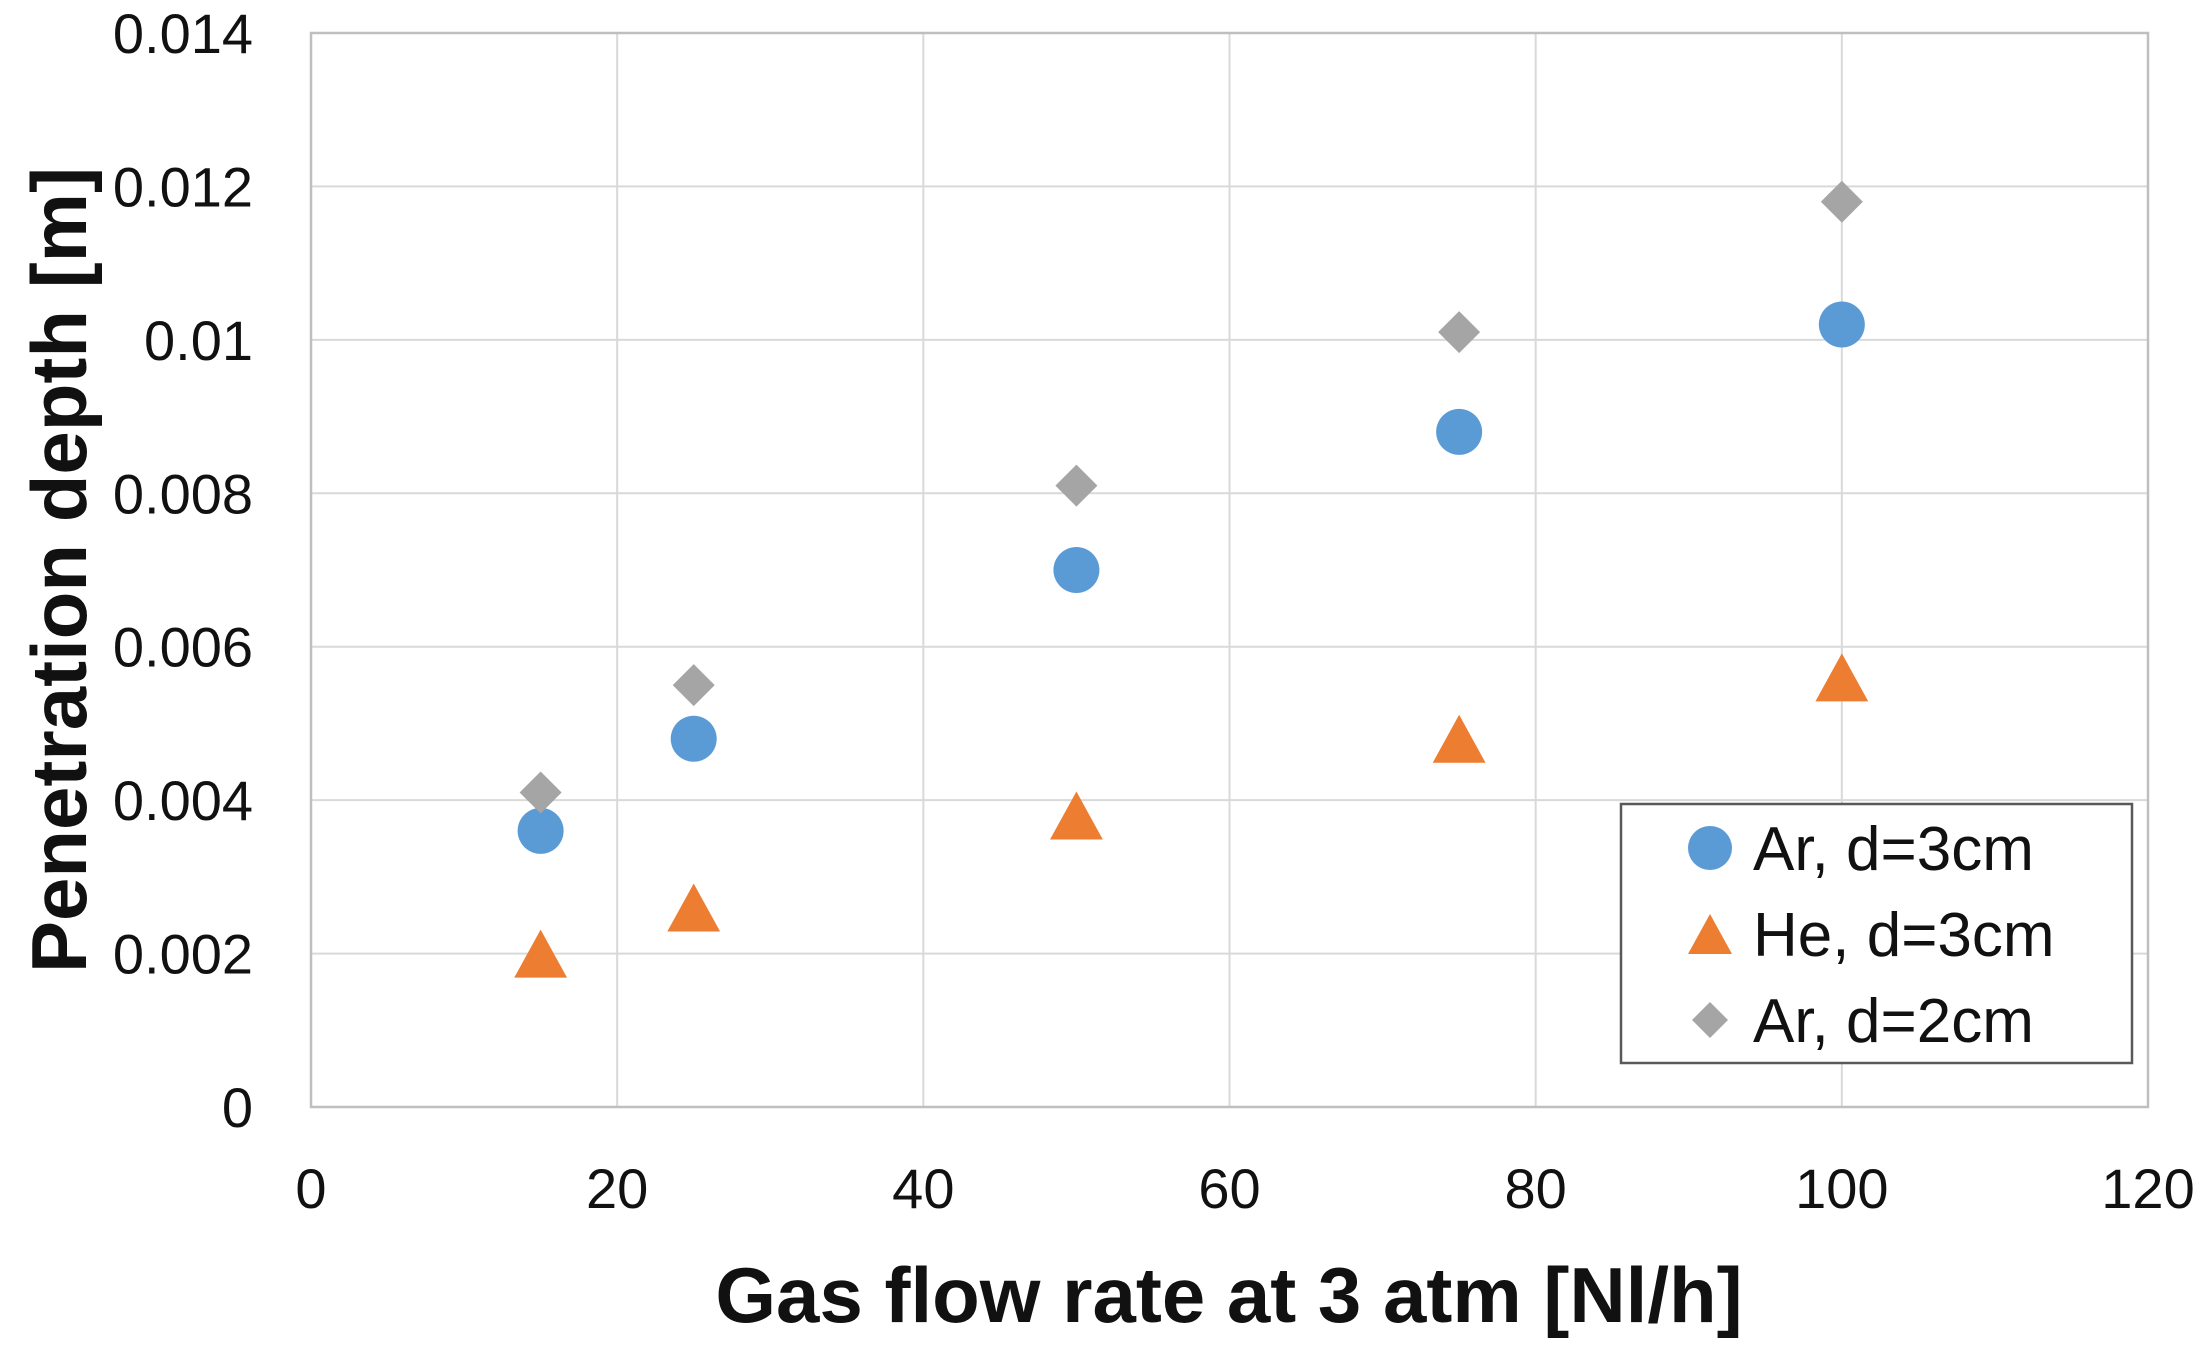  I want to click on y-tick-label: 0, so click(237, 1107).